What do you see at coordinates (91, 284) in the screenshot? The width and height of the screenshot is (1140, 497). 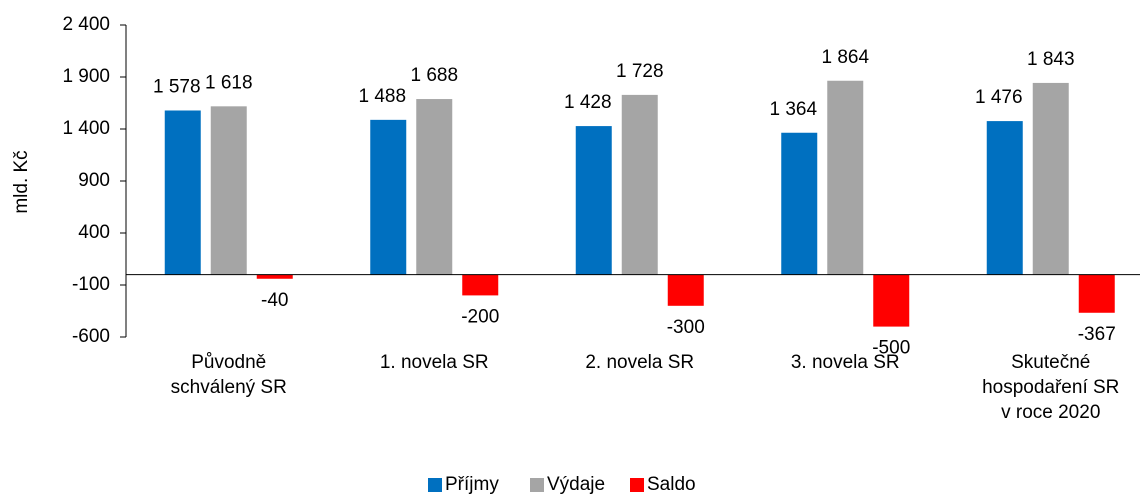 I see `y-tick-label: -100` at bounding box center [91, 284].